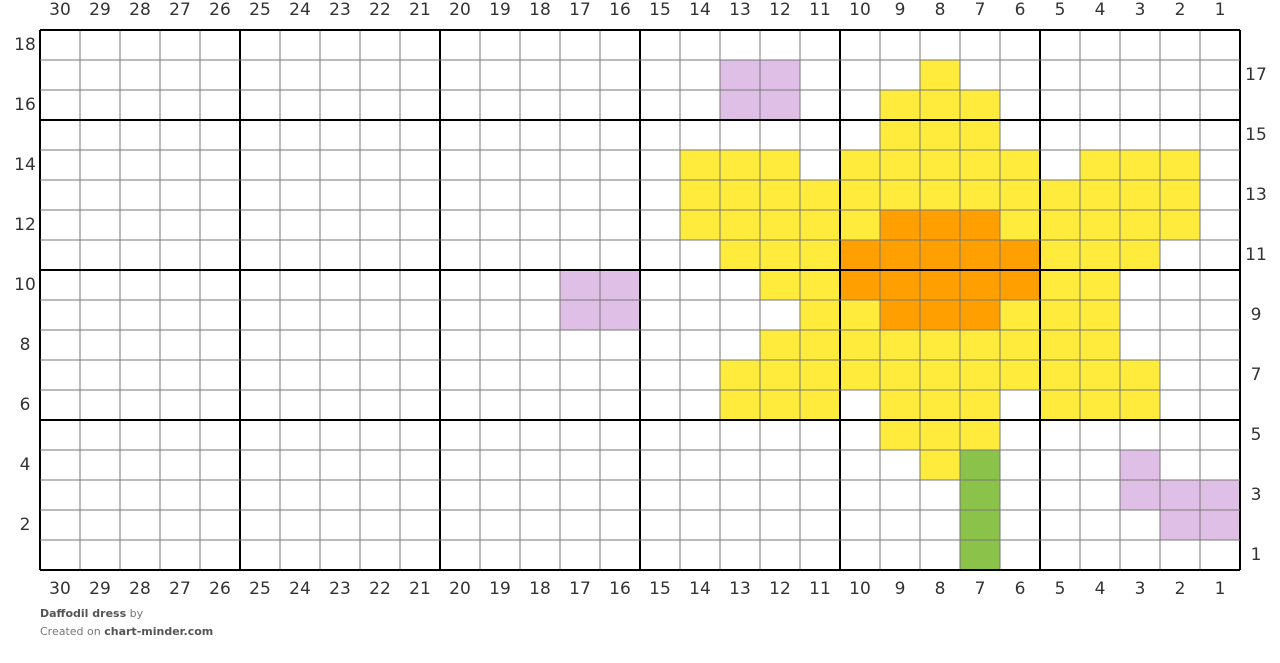 Image resolution: width=1280 pixels, height=663 pixels. Describe the element at coordinates (1256, 75) in the screenshot. I see `row-label: 17` at that location.